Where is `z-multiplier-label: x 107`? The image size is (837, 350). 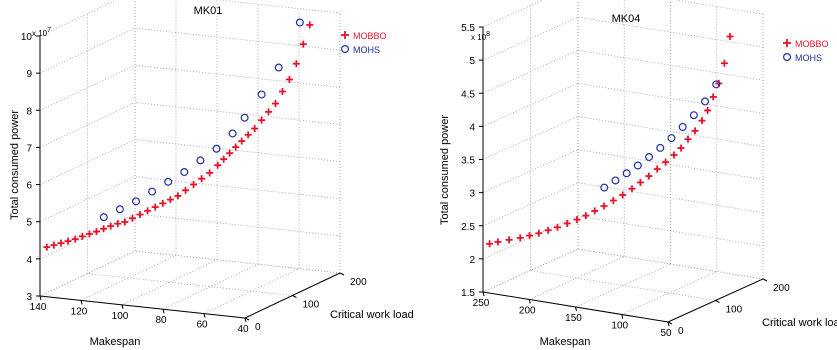 z-multiplier-label: x 107 is located at coordinates (41, 32).